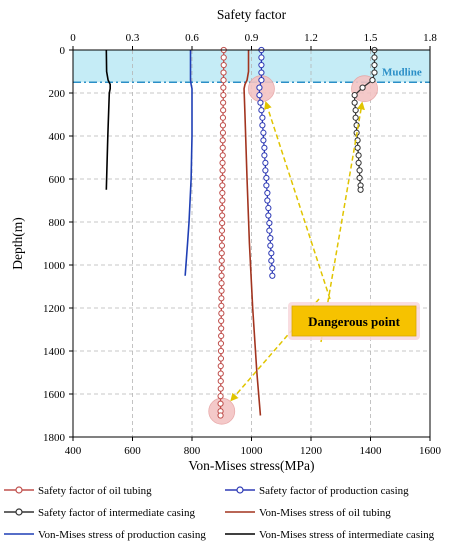 The height and width of the screenshot is (550, 450). I want to click on legend-marker-safety-factor-of-oil-tubing, so click(19, 490).